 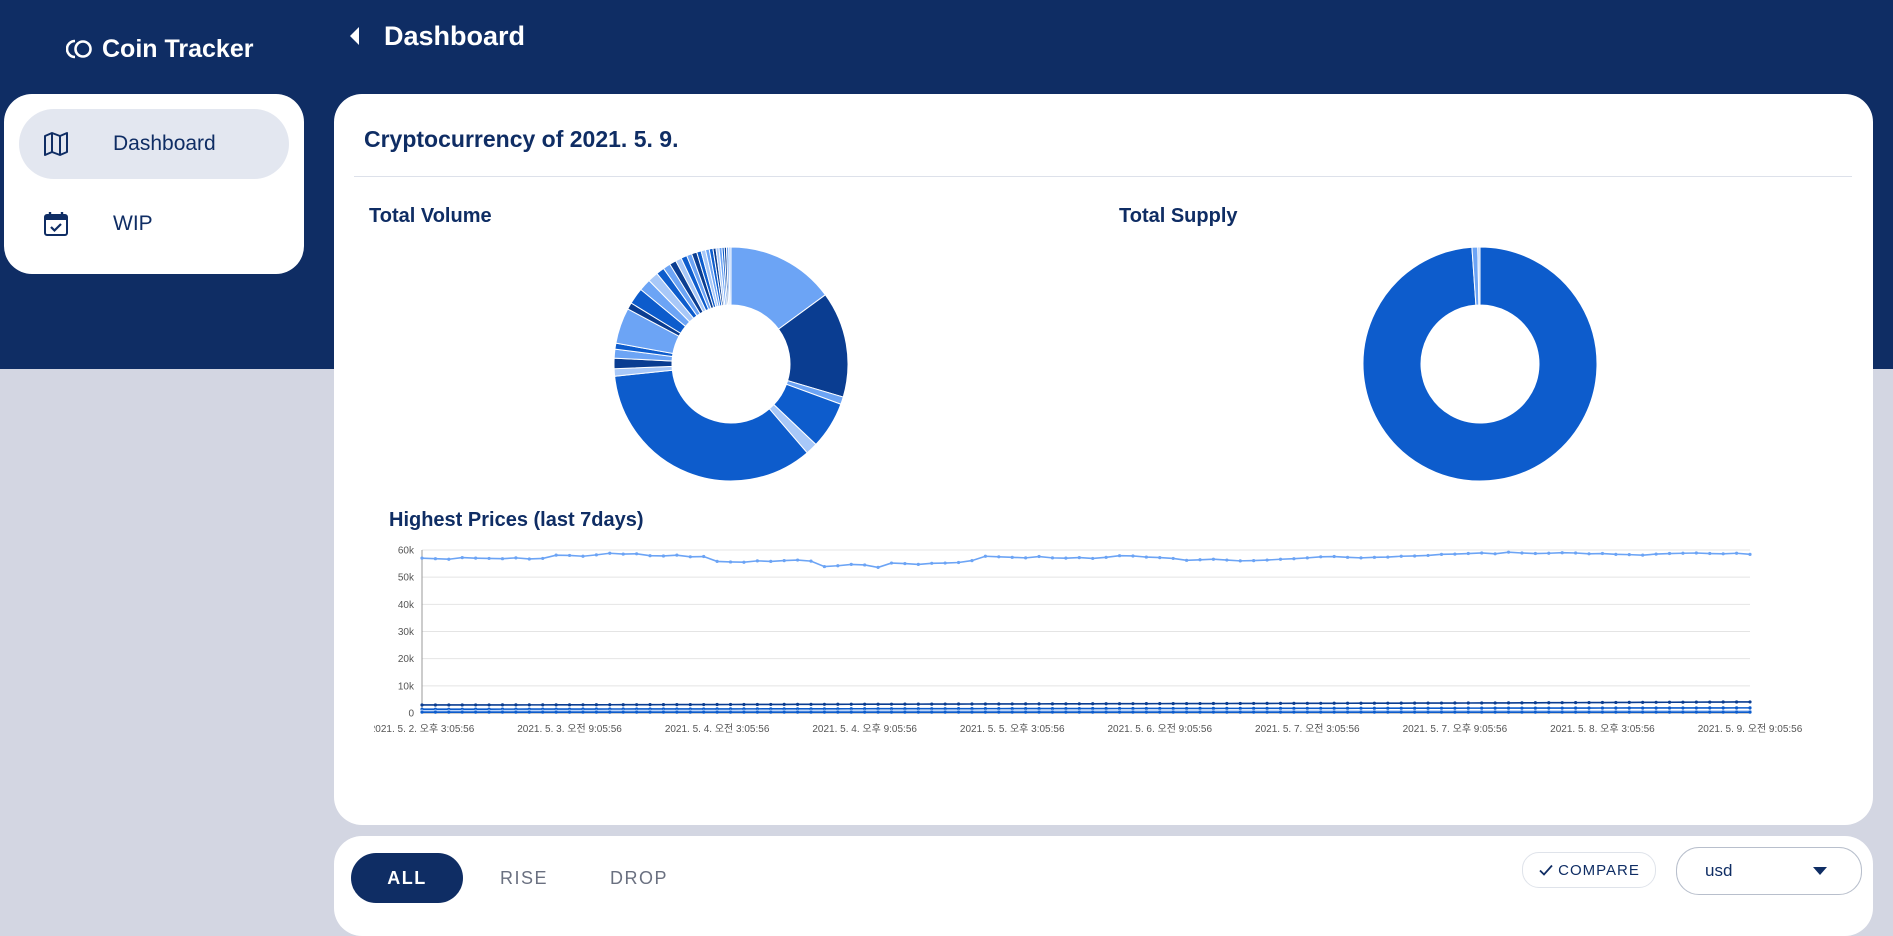 I want to click on back-arrow-icon, so click(x=355, y=36).